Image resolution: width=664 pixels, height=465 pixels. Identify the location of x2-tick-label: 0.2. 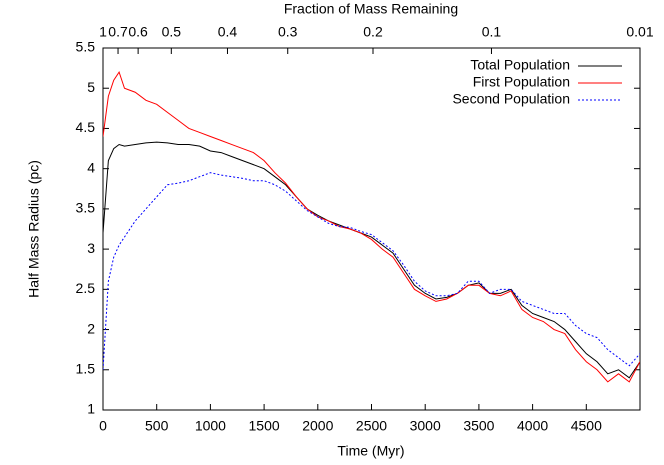
(373, 32).